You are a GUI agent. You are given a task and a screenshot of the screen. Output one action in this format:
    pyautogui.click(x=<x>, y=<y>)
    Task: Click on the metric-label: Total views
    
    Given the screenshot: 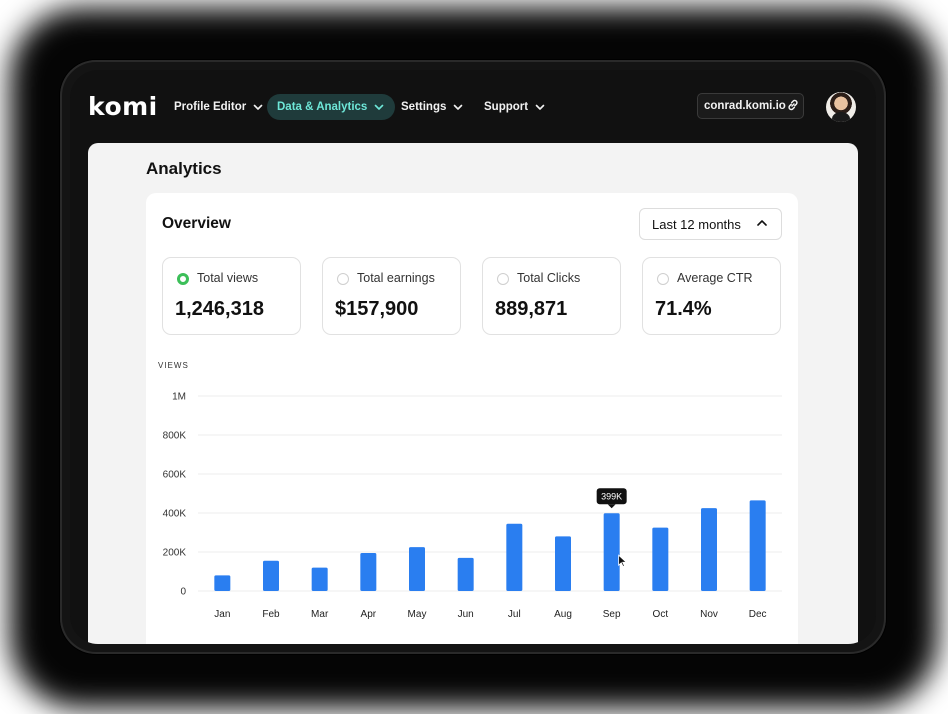 What is the action you would take?
    pyautogui.click(x=228, y=278)
    